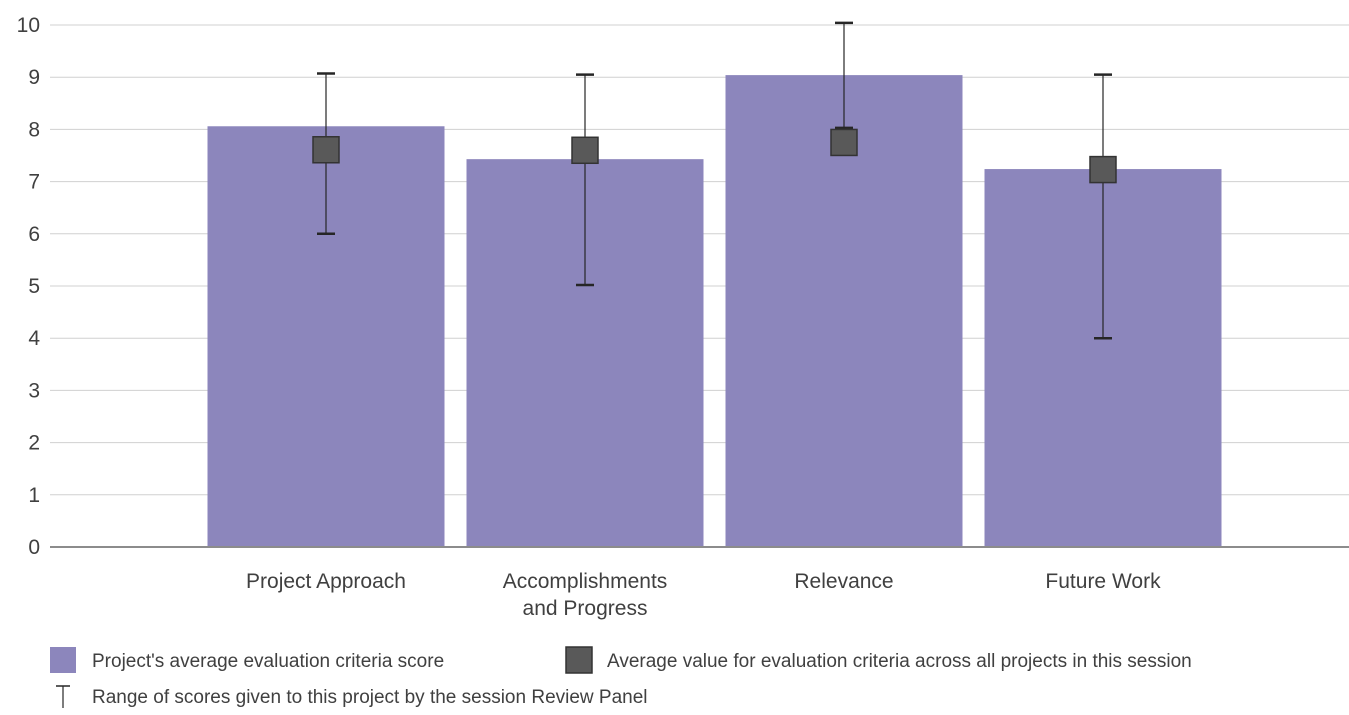 Image resolution: width=1349 pixels, height=715 pixels. What do you see at coordinates (63, 660) in the screenshot?
I see `legend-swatch-bar` at bounding box center [63, 660].